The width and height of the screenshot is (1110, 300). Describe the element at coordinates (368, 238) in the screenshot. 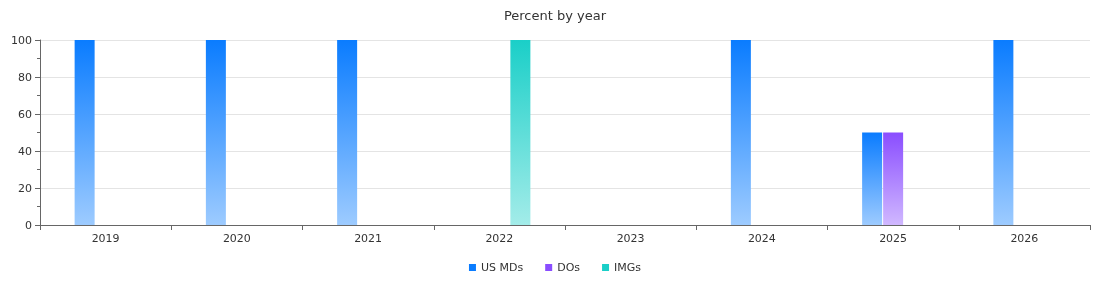

I see `x-tick-label: 2021` at that location.